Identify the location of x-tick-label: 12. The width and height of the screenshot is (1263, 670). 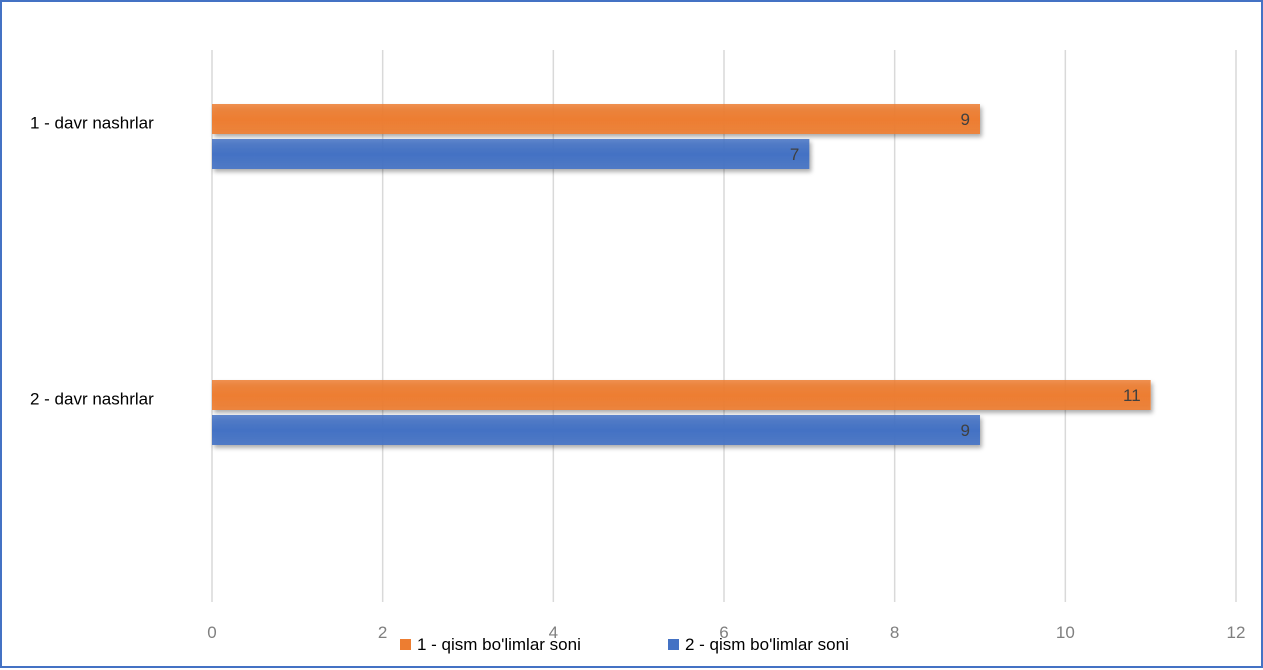
(1236, 632).